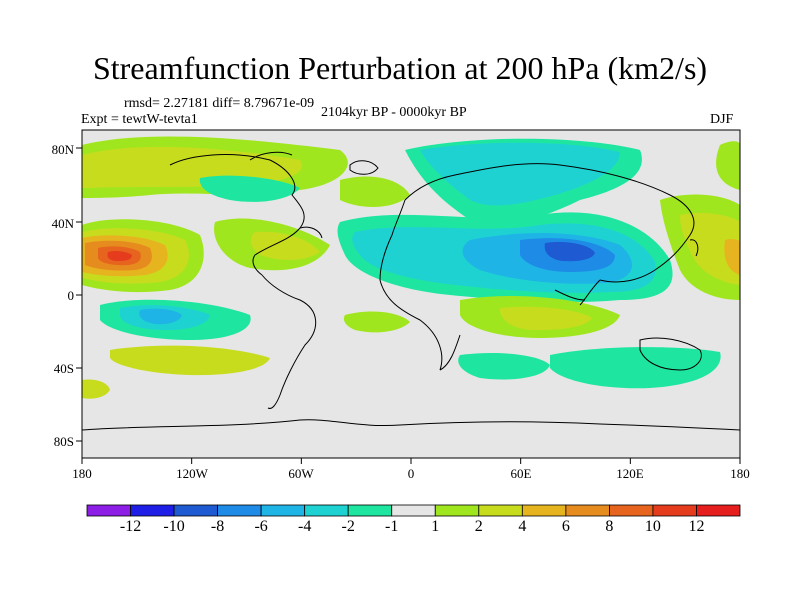 Image resolution: width=800 pixels, height=600 pixels. What do you see at coordinates (630, 473) in the screenshot?
I see `lon-label: 120E` at bounding box center [630, 473].